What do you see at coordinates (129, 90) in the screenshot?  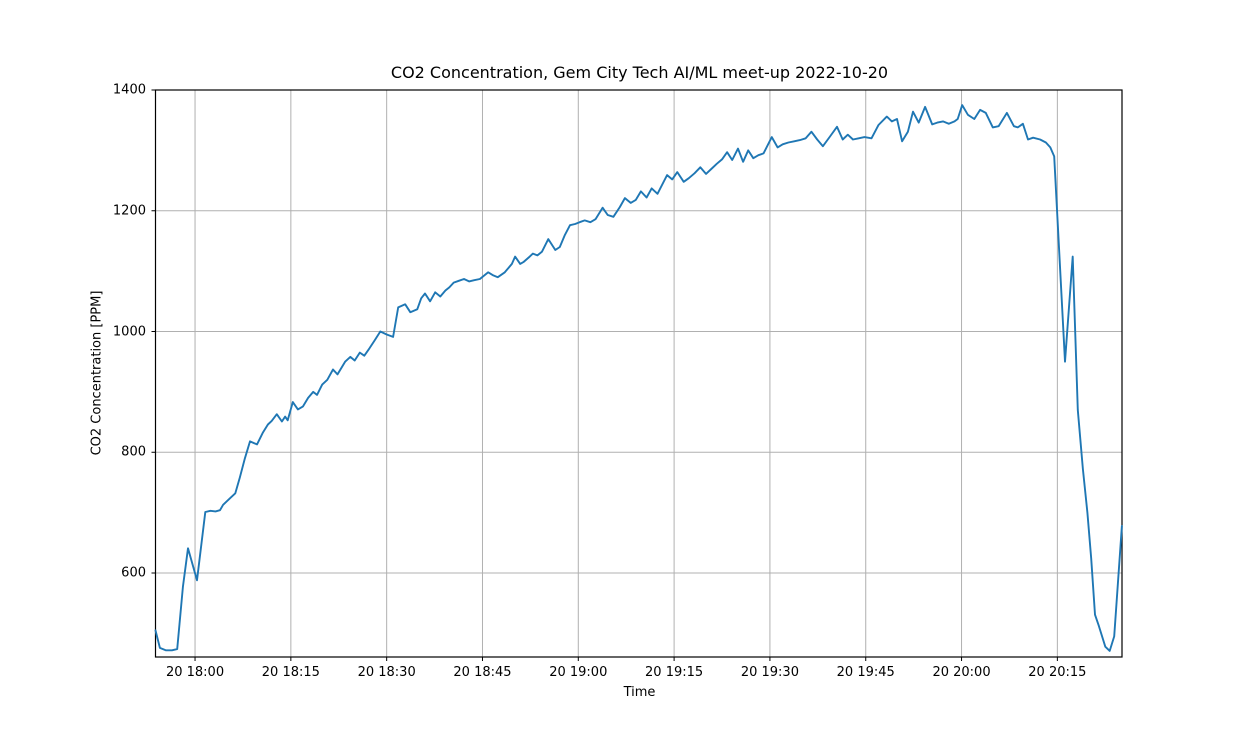 I see `y-tick-label: 1400` at bounding box center [129, 90].